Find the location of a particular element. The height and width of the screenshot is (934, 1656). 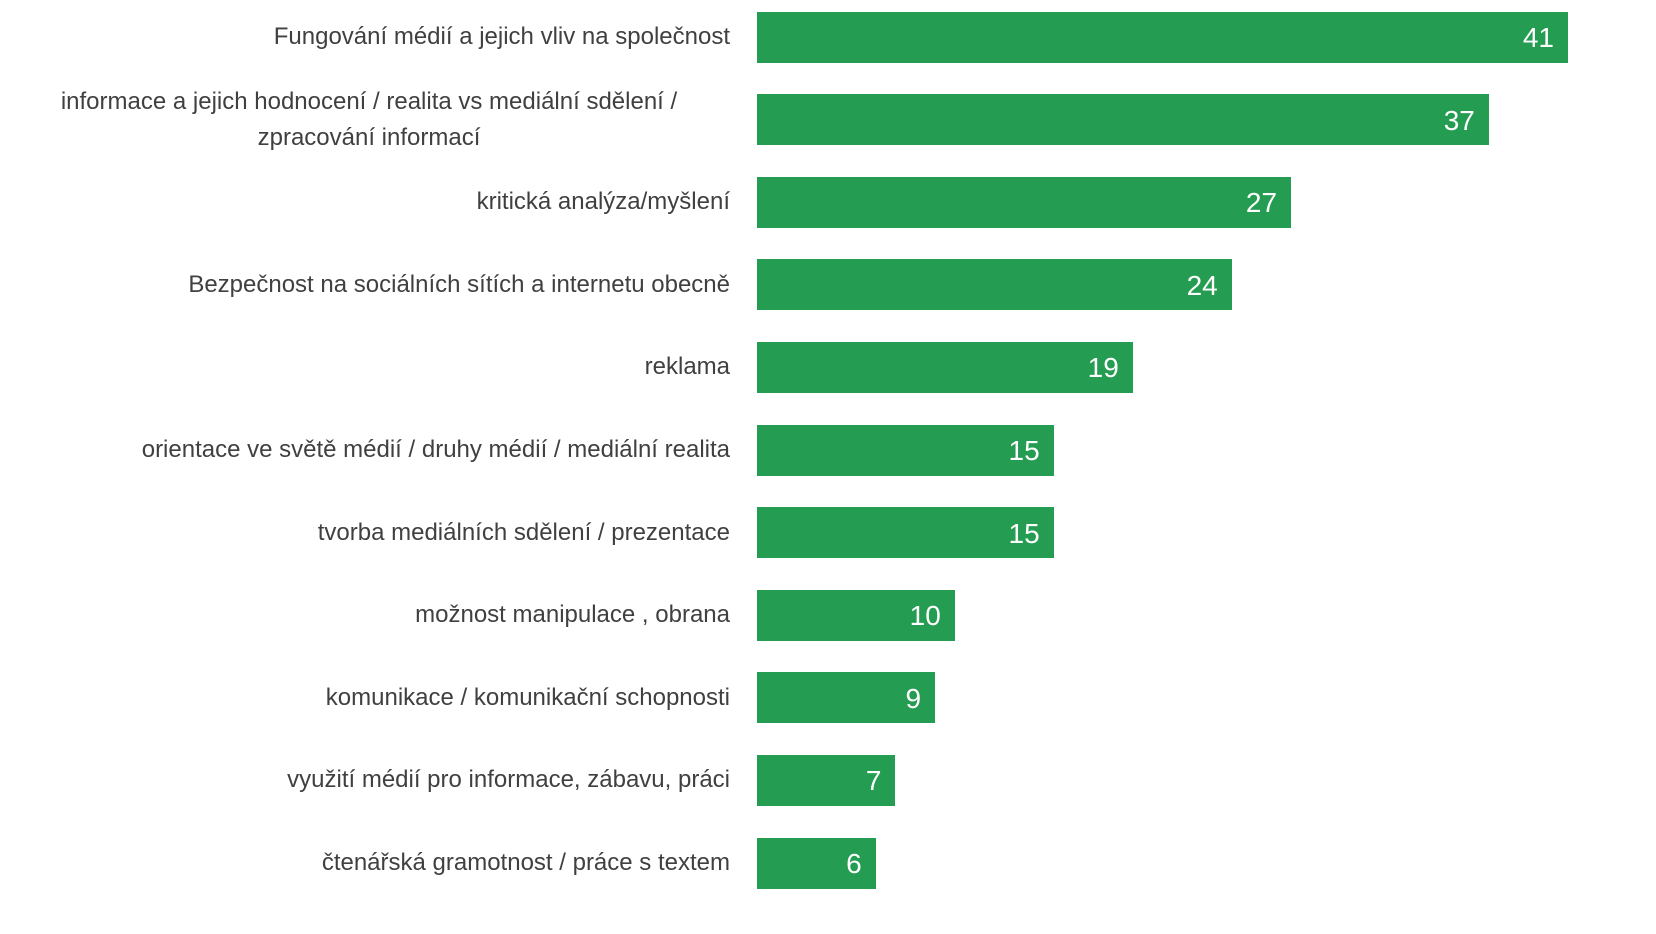

category-label: tvorba mediálních sdělení / prezentace is located at coordinates (523, 532).